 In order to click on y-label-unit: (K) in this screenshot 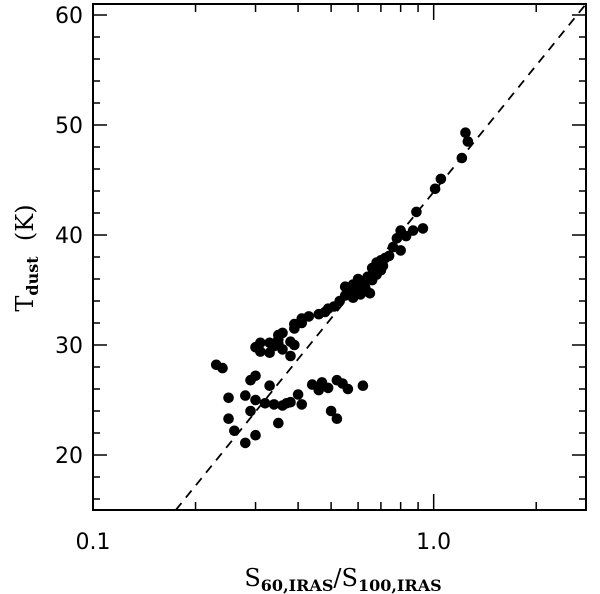, I will do `click(25, 230)`.